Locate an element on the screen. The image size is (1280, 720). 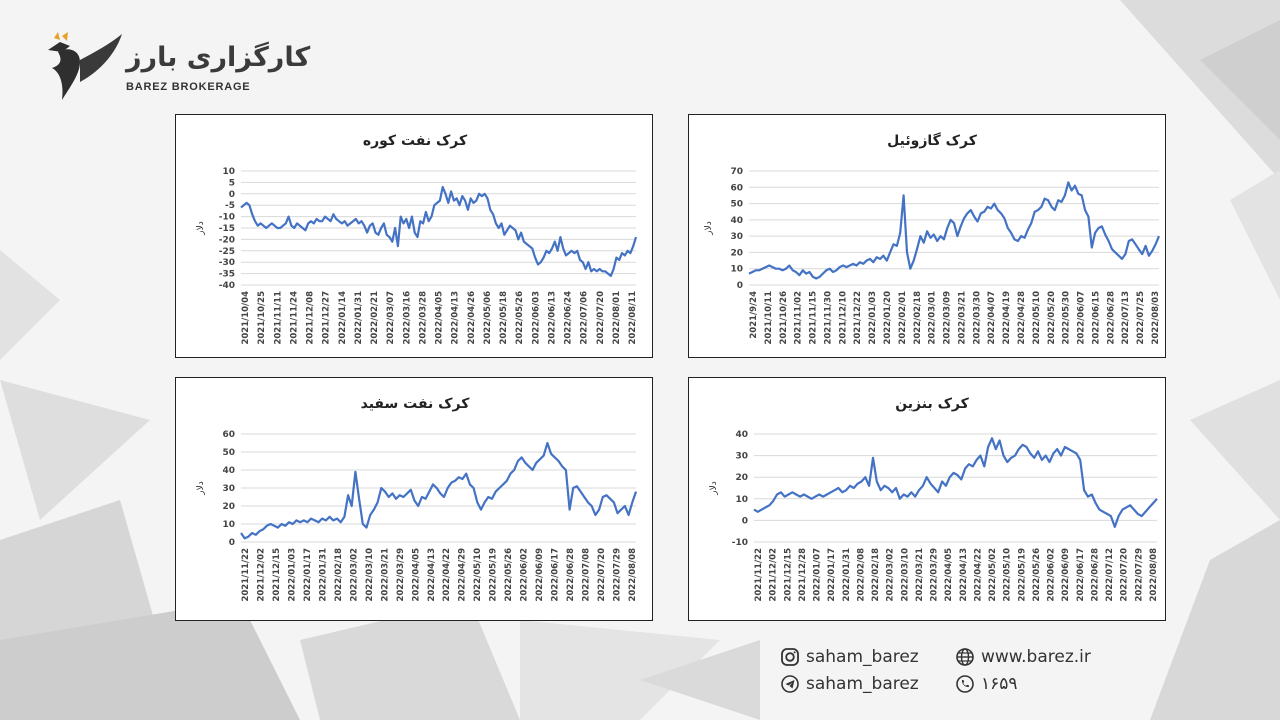
y-tick-label: -10 is located at coordinates (227, 218).